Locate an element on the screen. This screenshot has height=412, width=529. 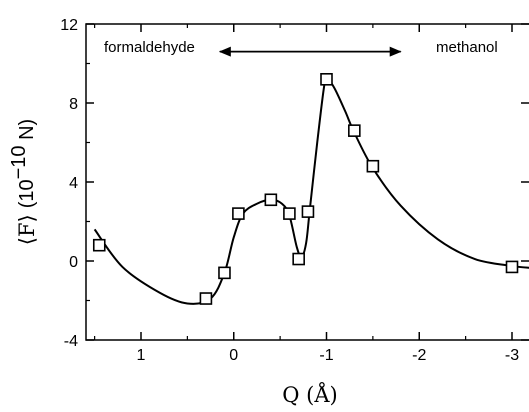
y-axis-symbol: ⟨F⟩ is located at coordinates (27, 229).